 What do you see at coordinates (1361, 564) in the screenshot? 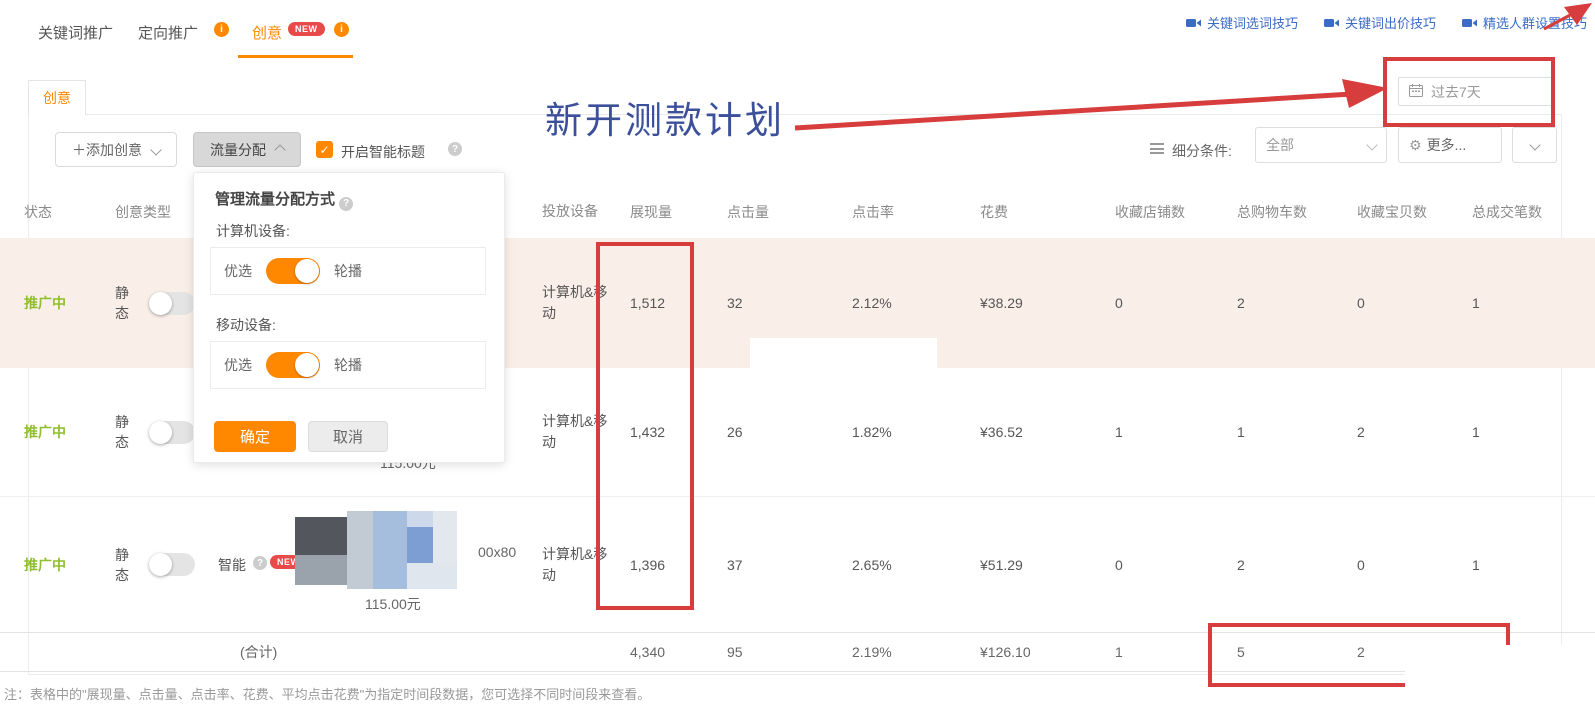
I see `fav-items-cell: 0` at bounding box center [1361, 564].